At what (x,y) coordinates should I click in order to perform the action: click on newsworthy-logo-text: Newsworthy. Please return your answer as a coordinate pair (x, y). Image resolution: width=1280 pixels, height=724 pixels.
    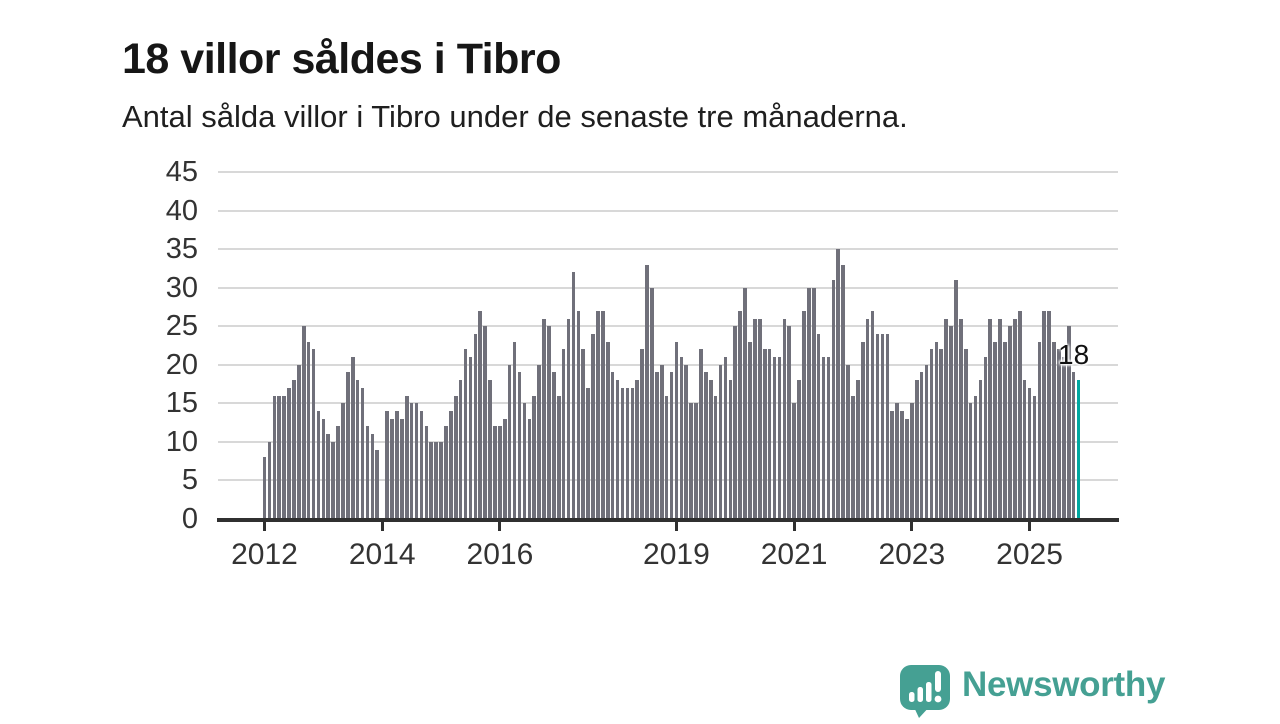
    Looking at the image, I should click on (1064, 684).